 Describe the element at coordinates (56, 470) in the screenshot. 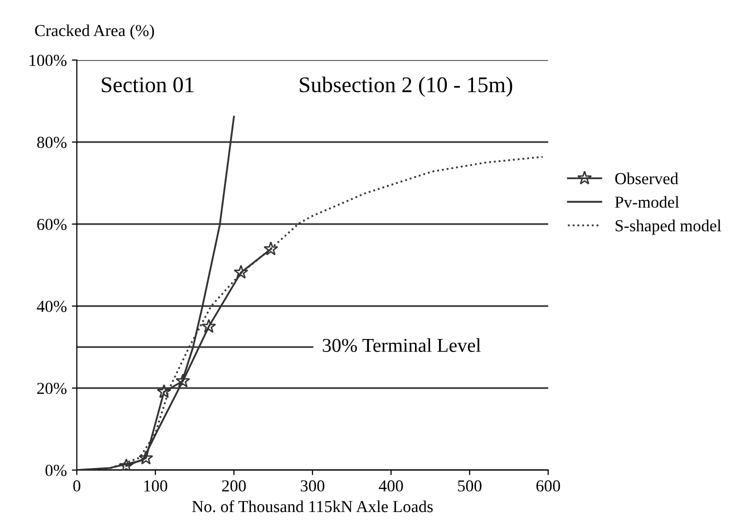

I see `y-tick-label: 0%` at that location.